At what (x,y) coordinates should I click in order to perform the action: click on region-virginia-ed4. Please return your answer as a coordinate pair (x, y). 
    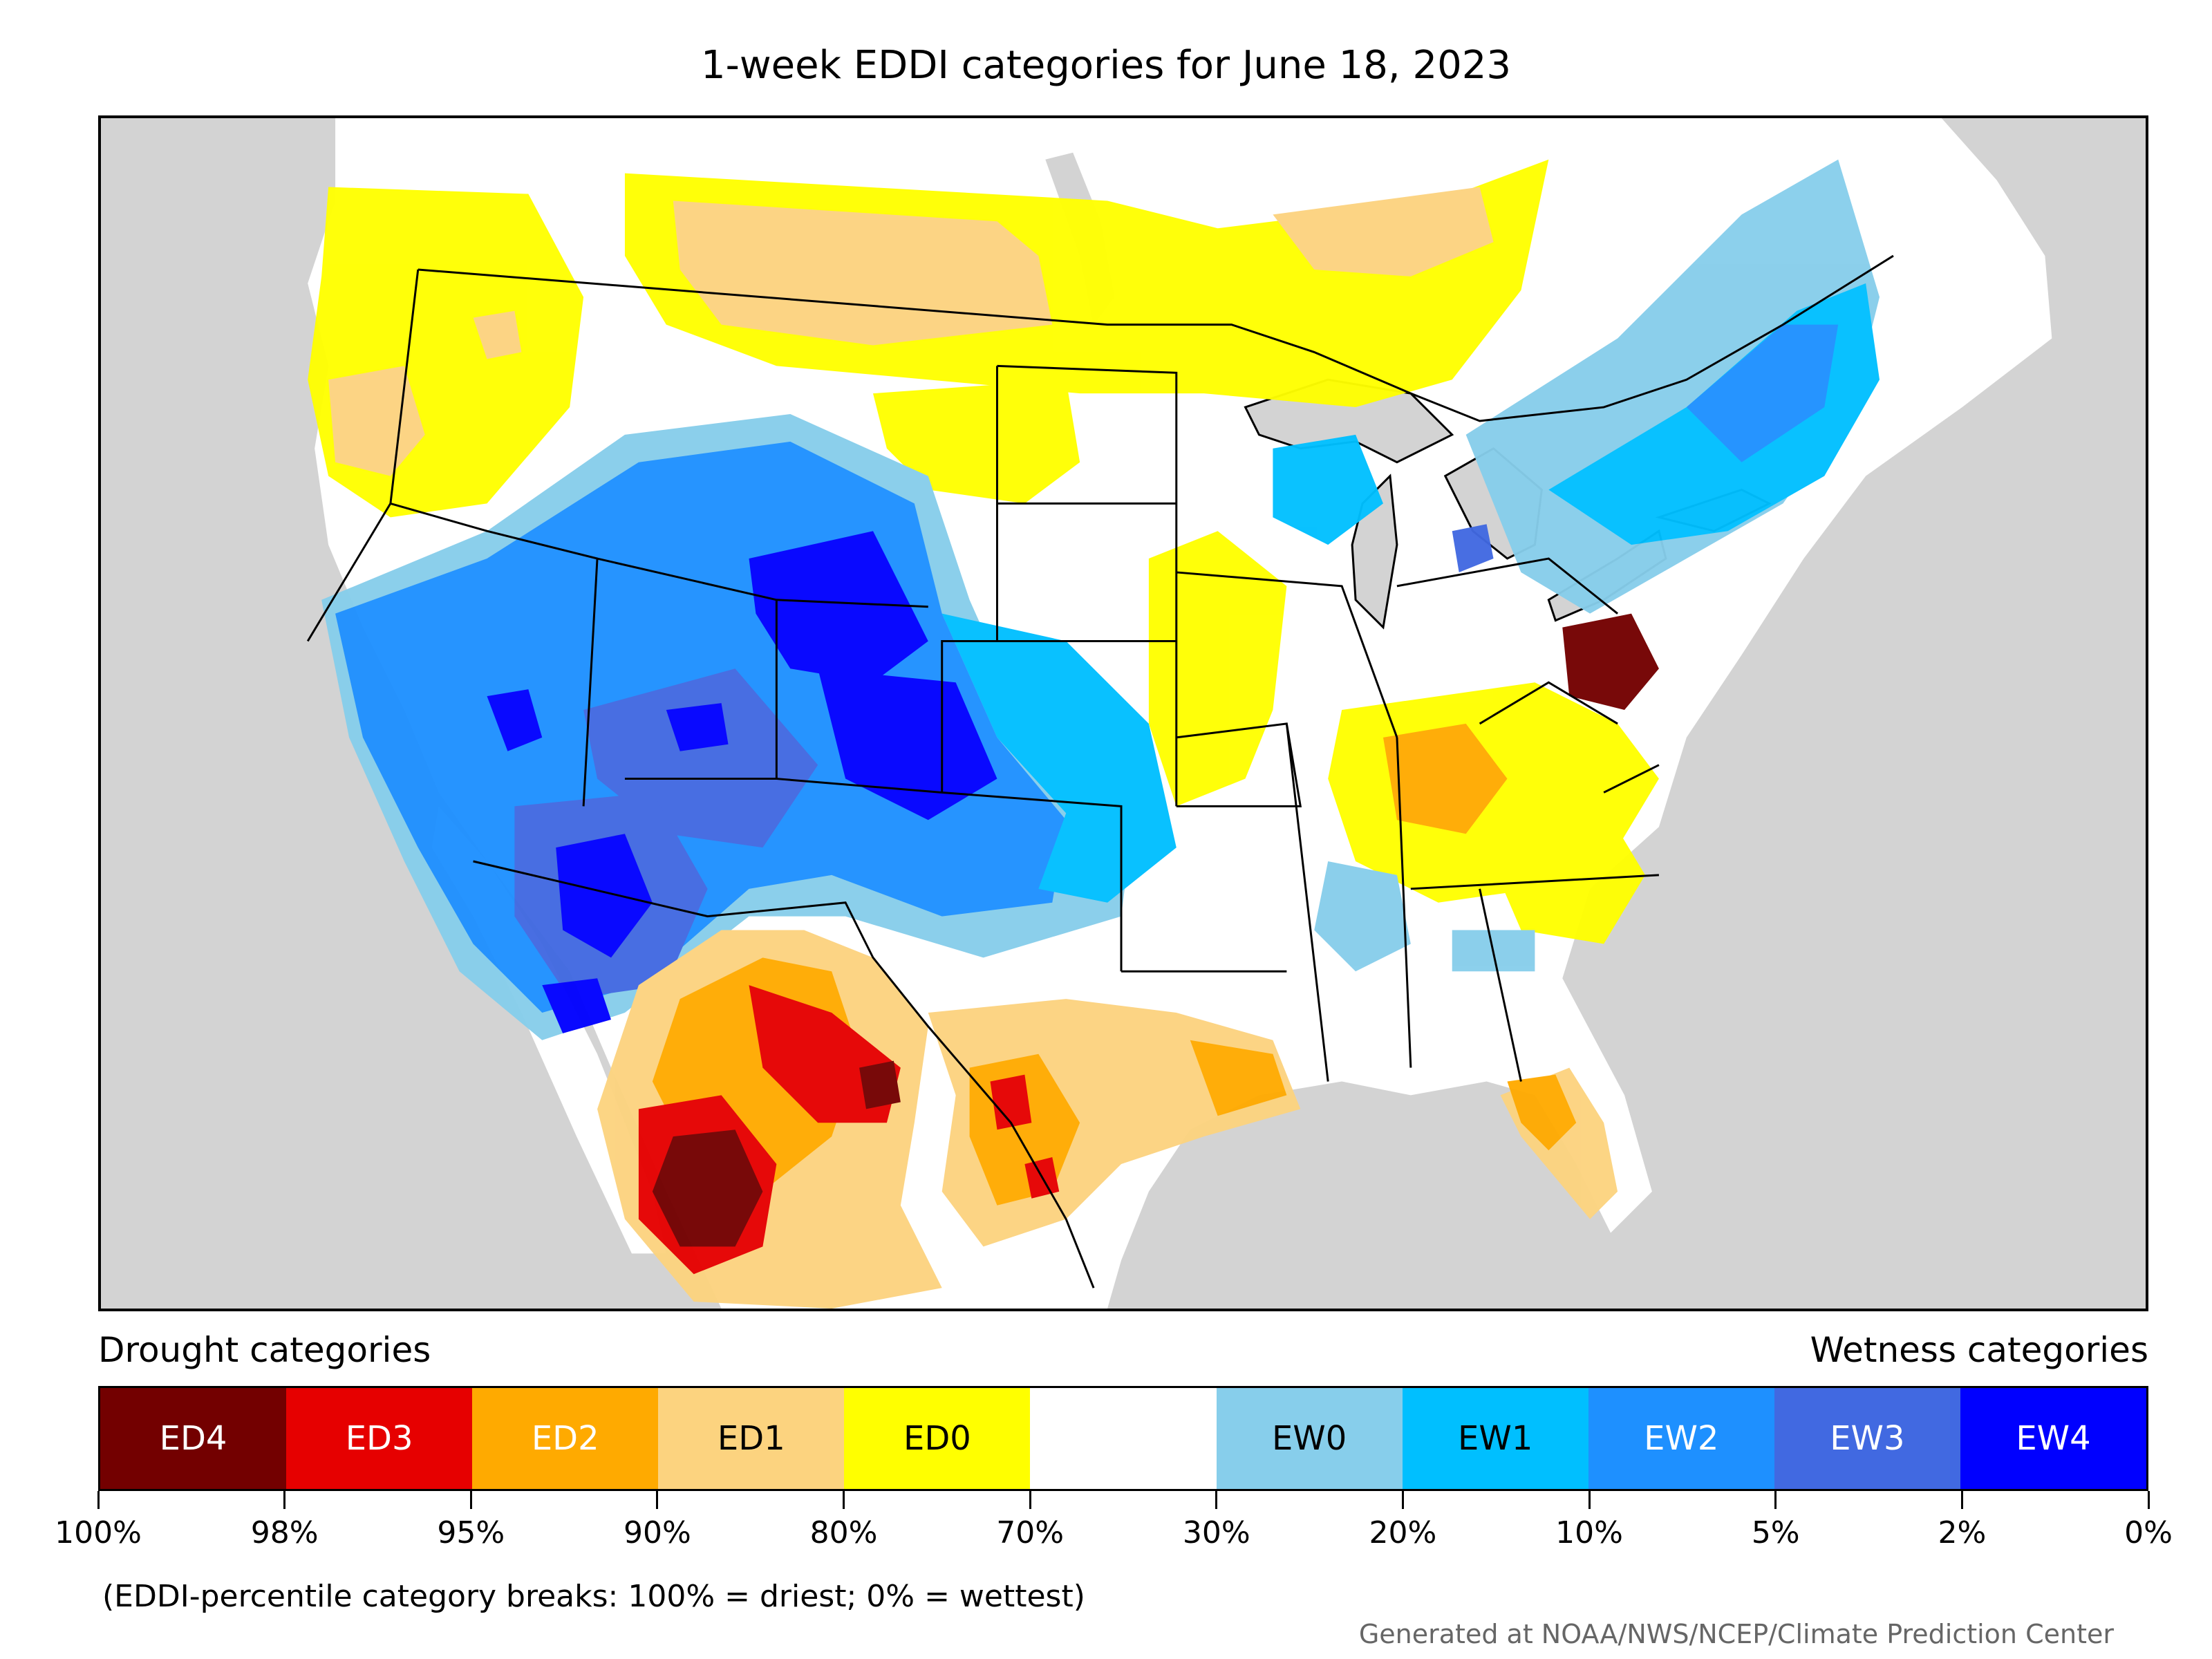
    Looking at the image, I should click on (1610, 662).